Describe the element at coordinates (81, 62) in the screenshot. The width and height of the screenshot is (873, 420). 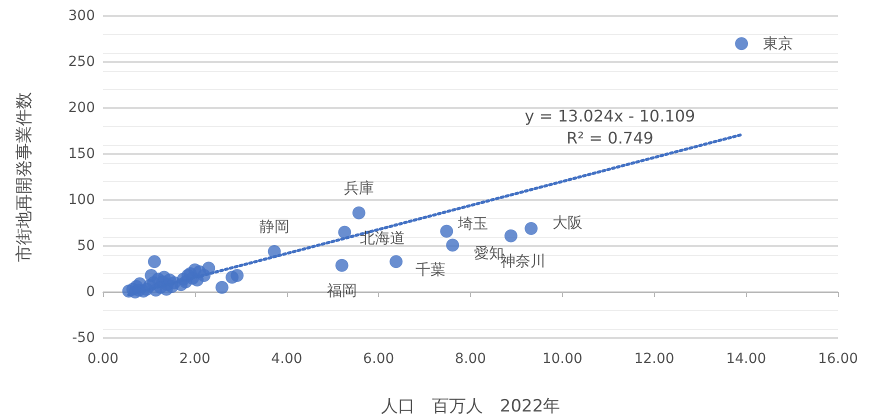
I see `y-tick-label: 250` at that location.